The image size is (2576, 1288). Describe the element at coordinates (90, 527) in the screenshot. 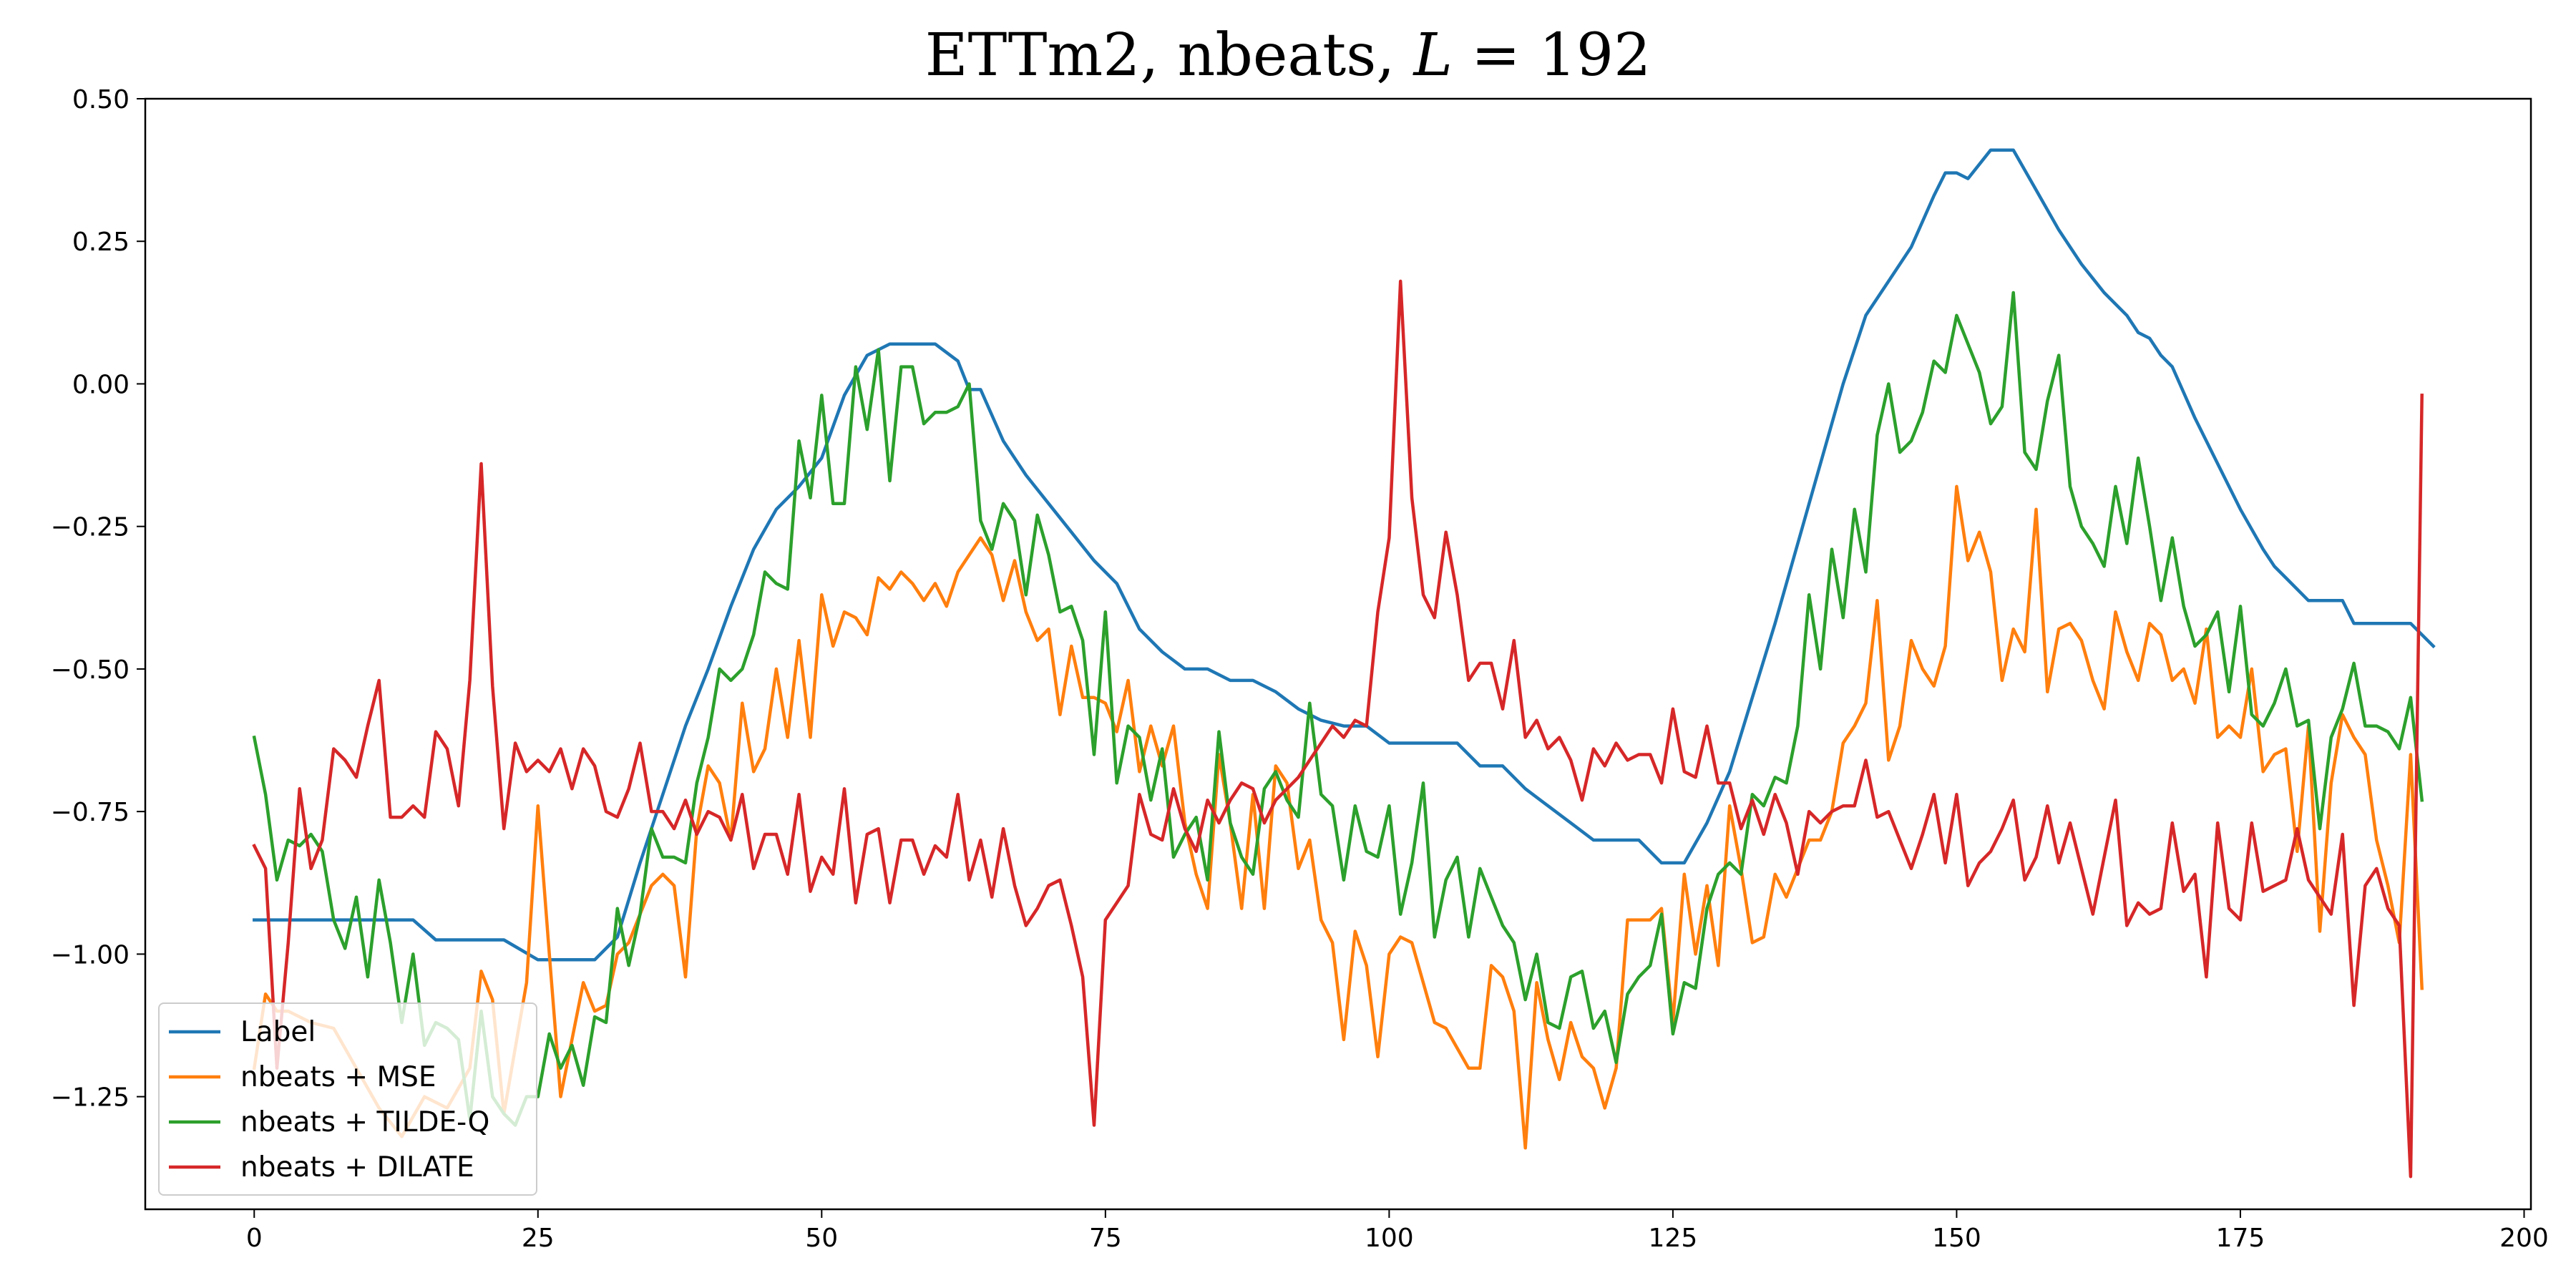

I see `y-tick-label: −0.25` at that location.